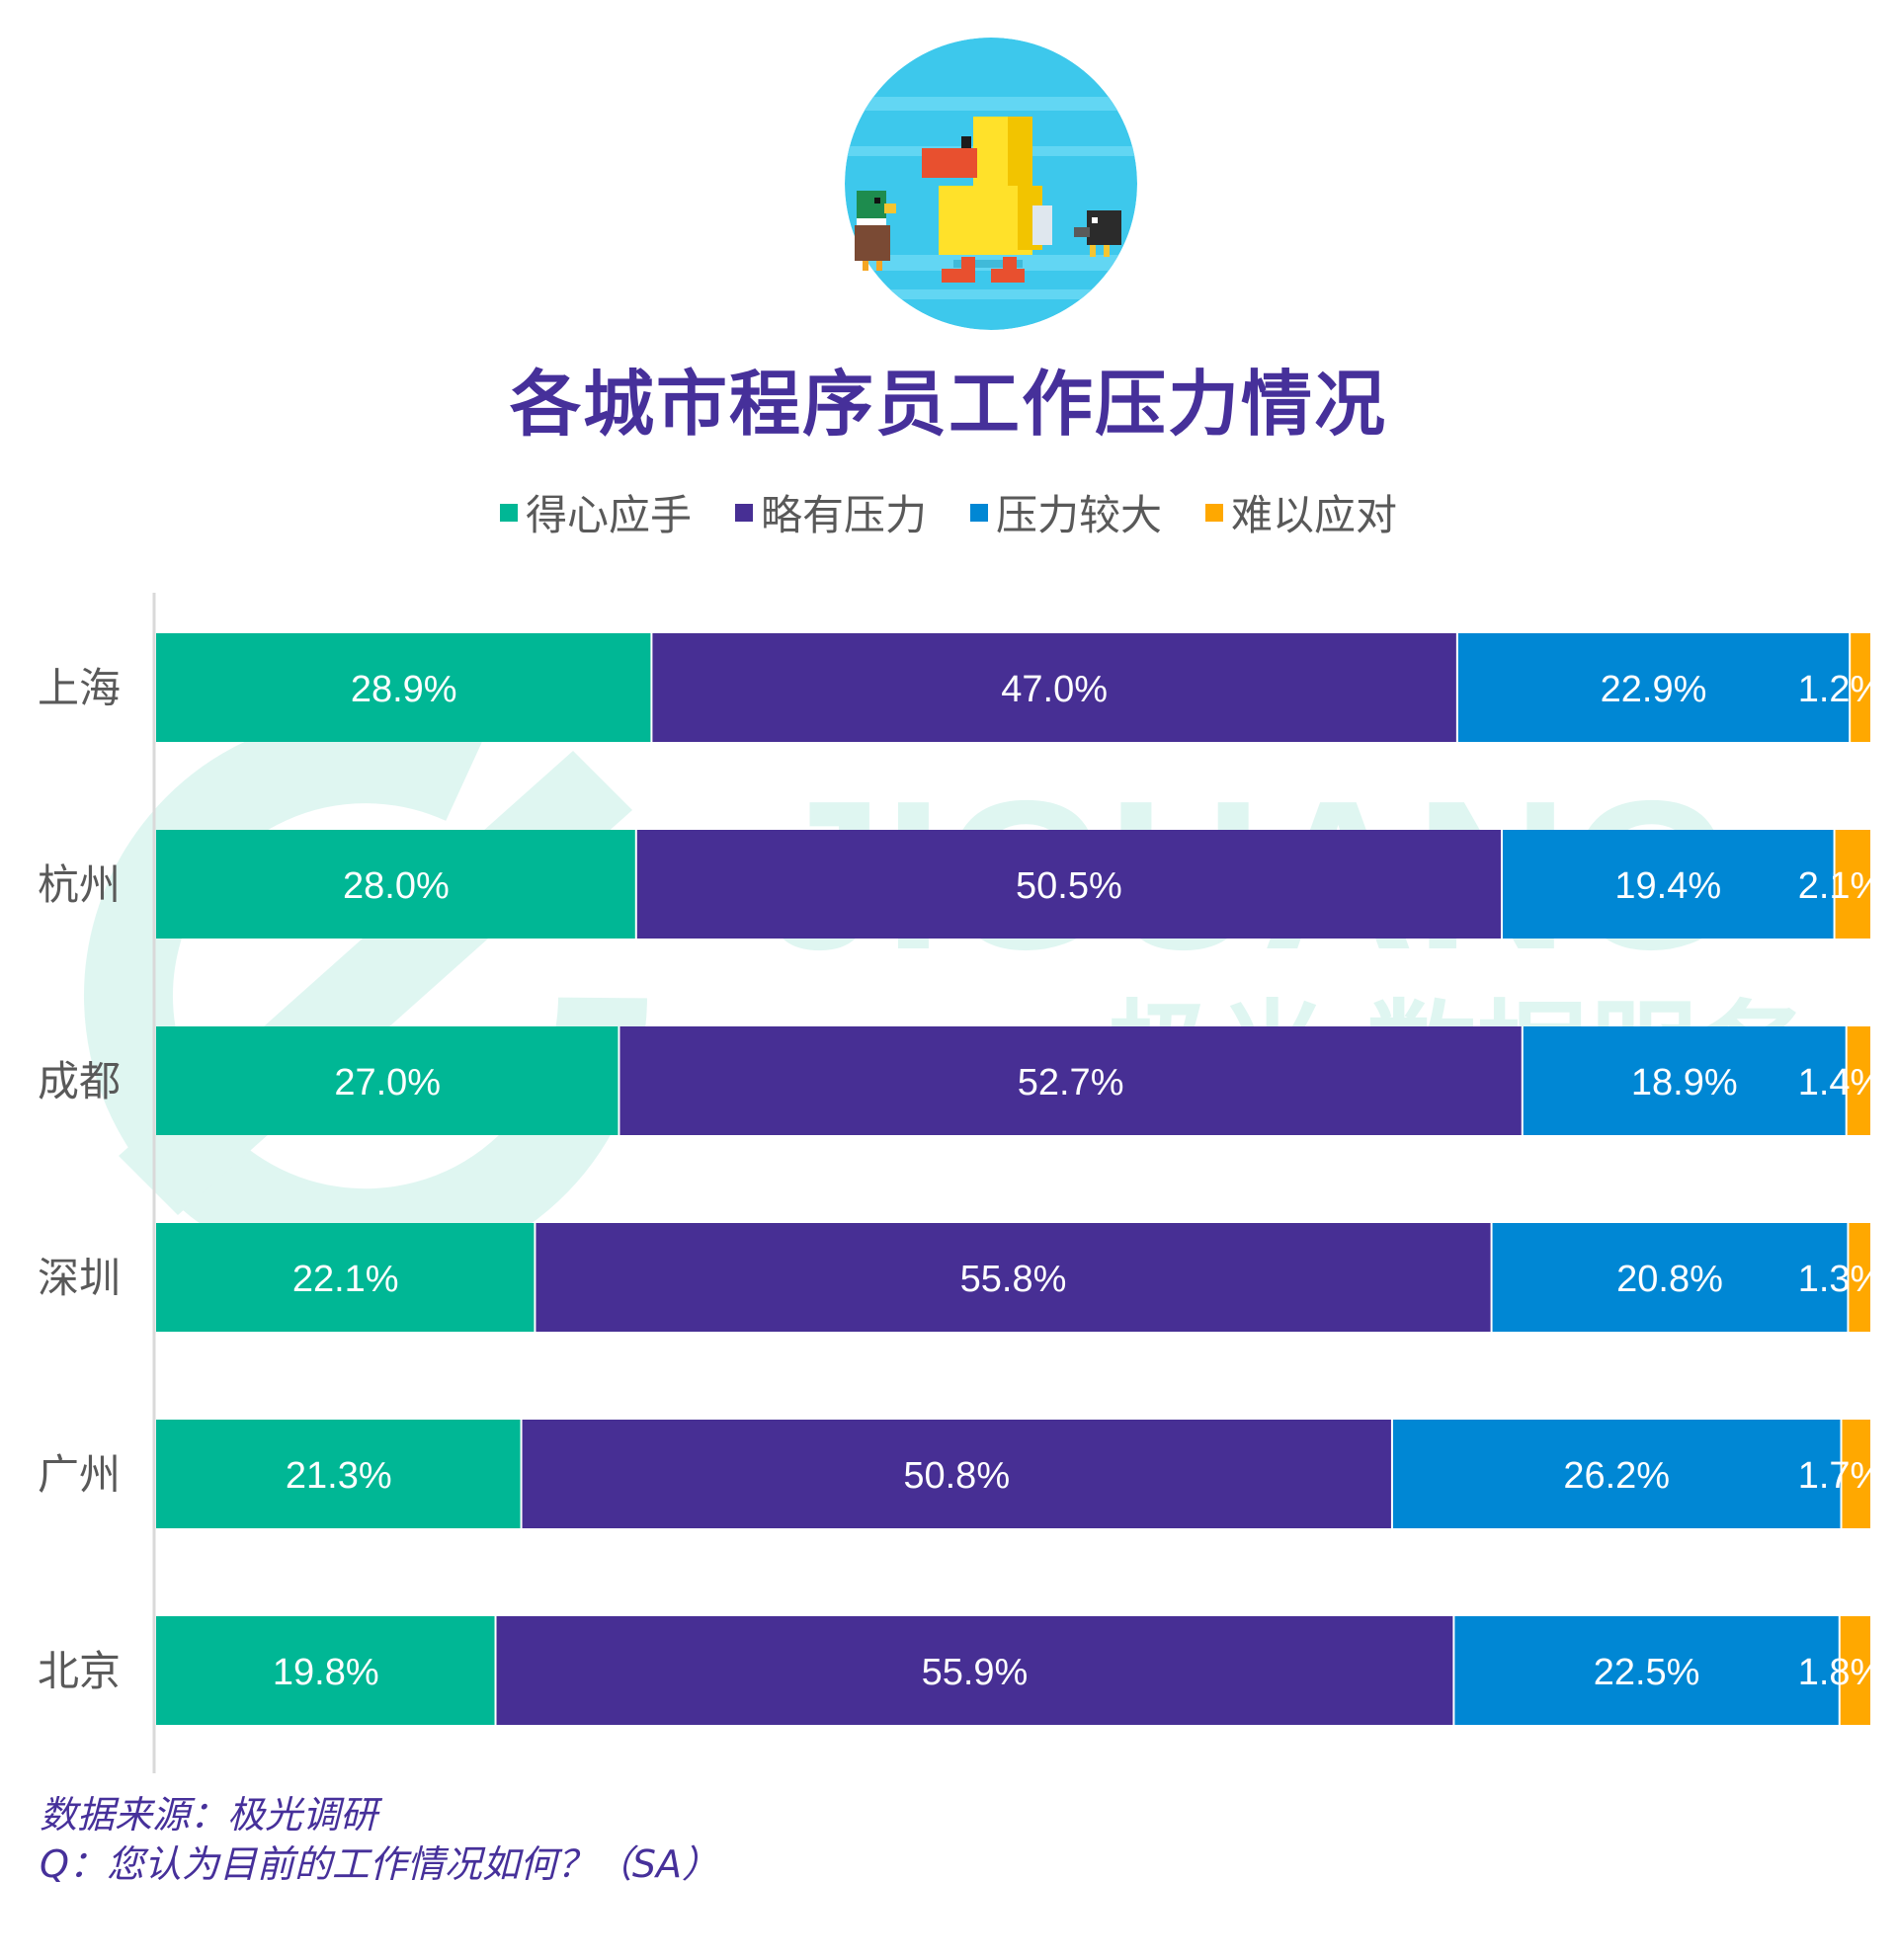 The width and height of the screenshot is (1897, 1960). What do you see at coordinates (79, 1278) in the screenshot?
I see `category-label: 深圳` at bounding box center [79, 1278].